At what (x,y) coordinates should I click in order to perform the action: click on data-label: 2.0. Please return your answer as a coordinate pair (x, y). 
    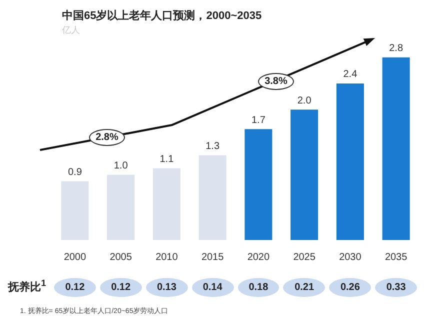
    Looking at the image, I should click on (304, 100).